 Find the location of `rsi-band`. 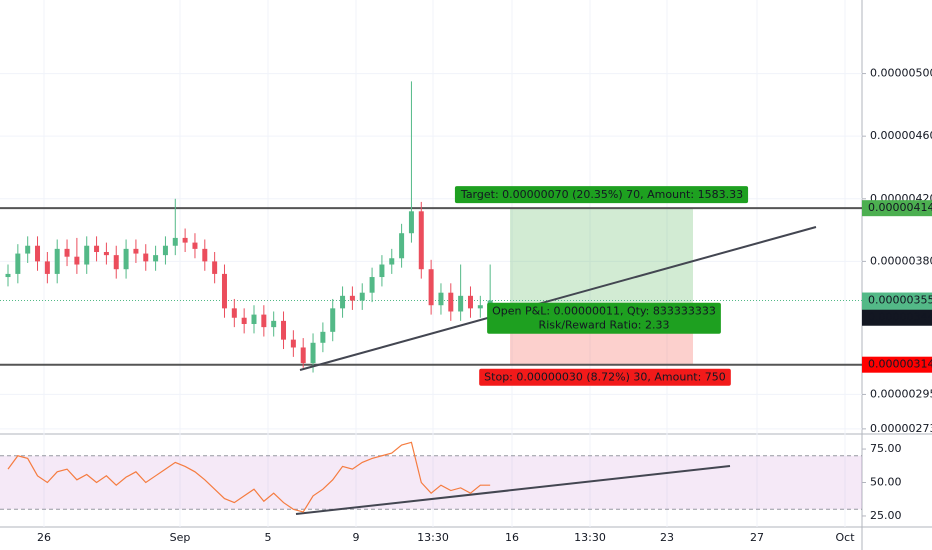

rsi-band is located at coordinates (431, 482).